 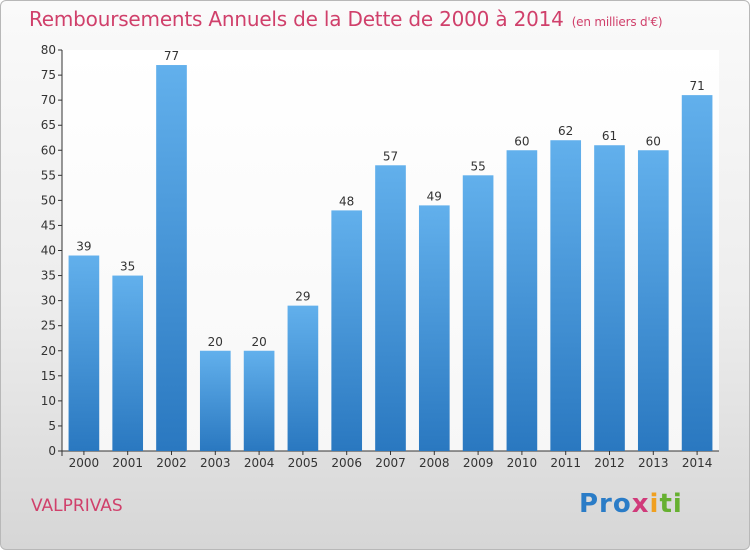 I want to click on y-tick-label: 60, so click(x=48, y=150).